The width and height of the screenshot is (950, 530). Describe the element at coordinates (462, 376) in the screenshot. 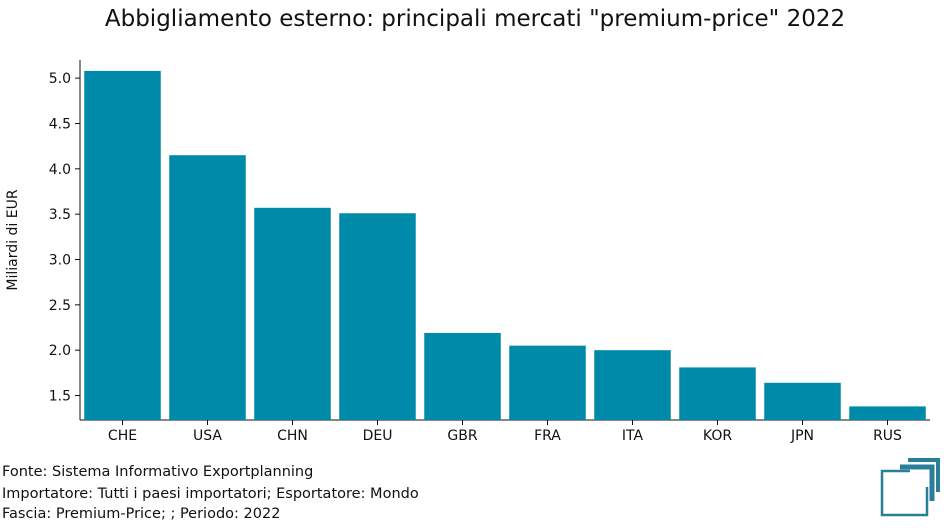

I see `bar-gbr` at that location.